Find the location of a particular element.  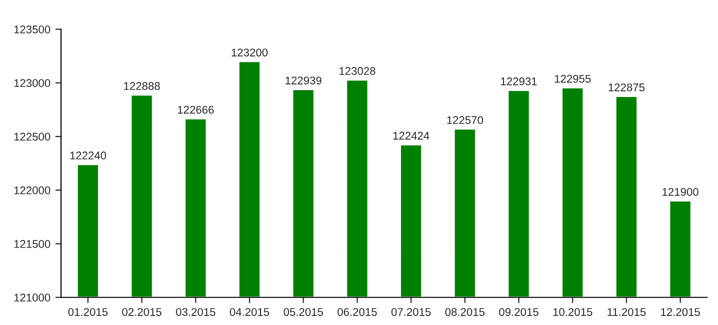

data-label: 123028 is located at coordinates (358, 71).